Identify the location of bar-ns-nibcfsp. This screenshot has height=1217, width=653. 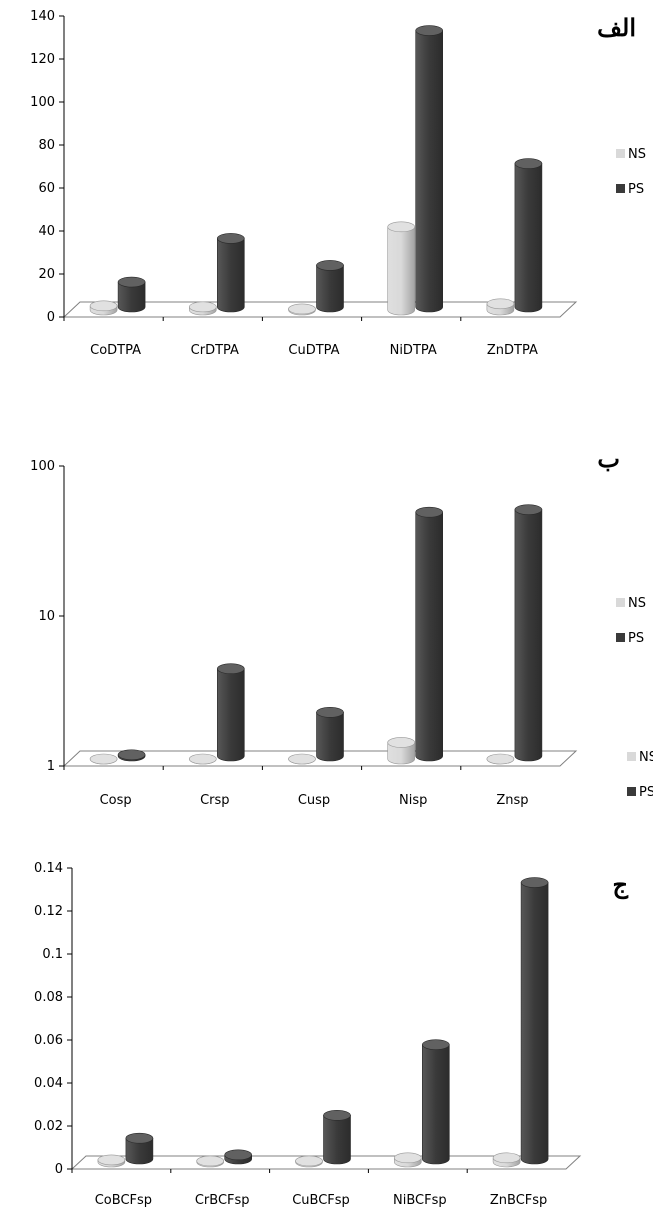
(407, 1160).